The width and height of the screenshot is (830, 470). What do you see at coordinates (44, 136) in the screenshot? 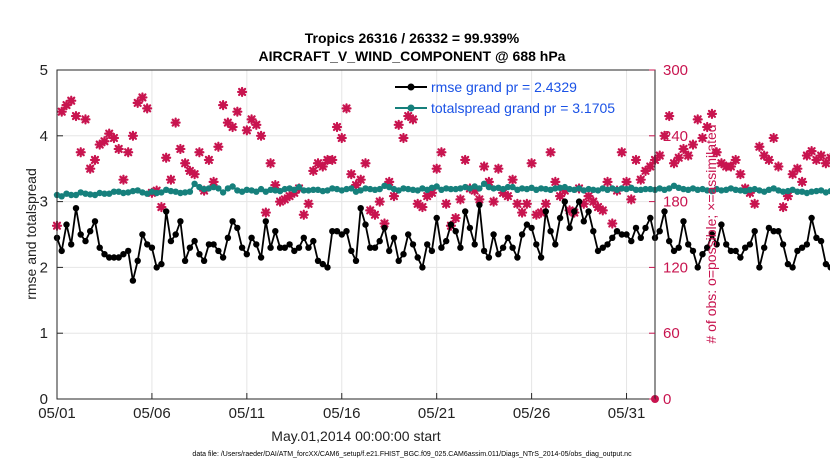
I see `y-left-tick-label: 4` at bounding box center [44, 136].